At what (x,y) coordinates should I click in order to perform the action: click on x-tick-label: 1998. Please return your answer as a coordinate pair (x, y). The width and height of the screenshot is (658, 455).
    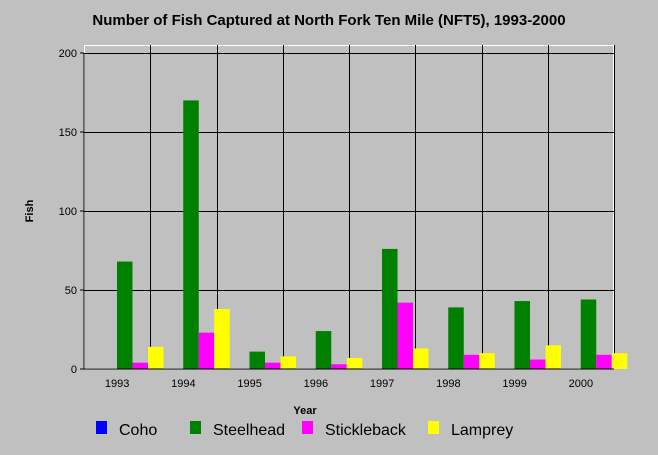
    Looking at the image, I should click on (448, 384).